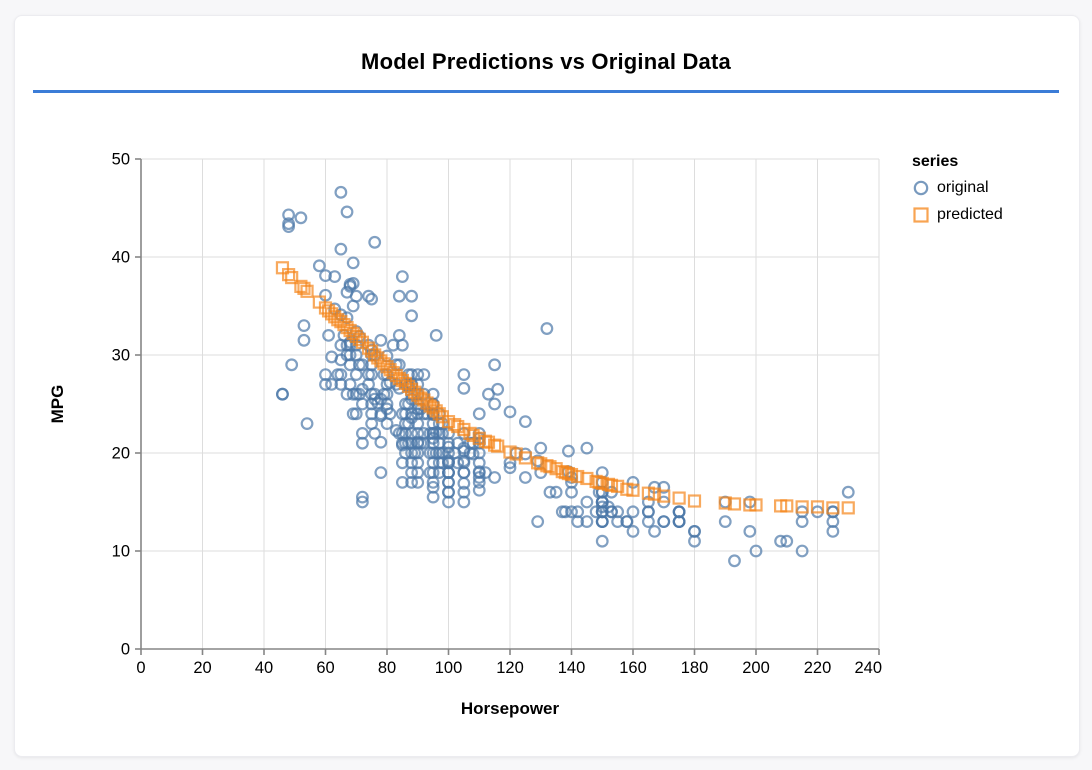 This screenshot has height=770, width=1092. Describe the element at coordinates (264, 668) in the screenshot. I see `x-tick-label: 40` at that location.